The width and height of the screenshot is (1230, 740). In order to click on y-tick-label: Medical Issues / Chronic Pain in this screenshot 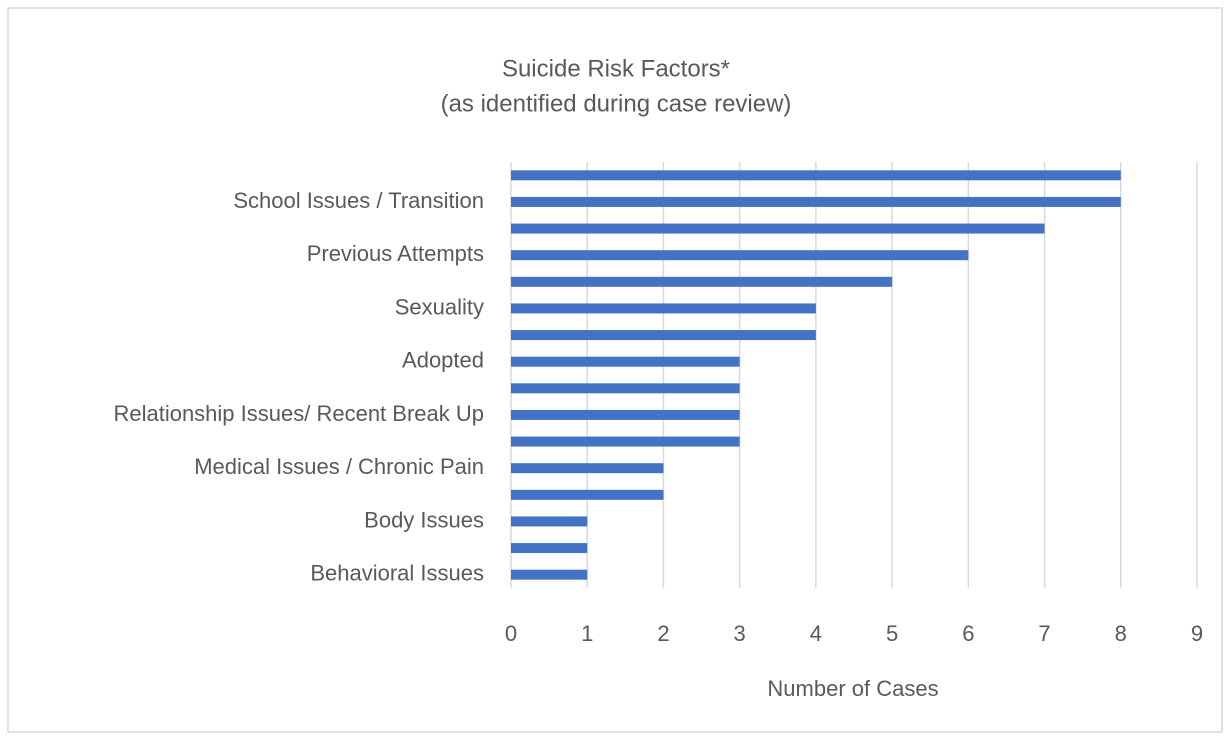, I will do `click(339, 466)`.